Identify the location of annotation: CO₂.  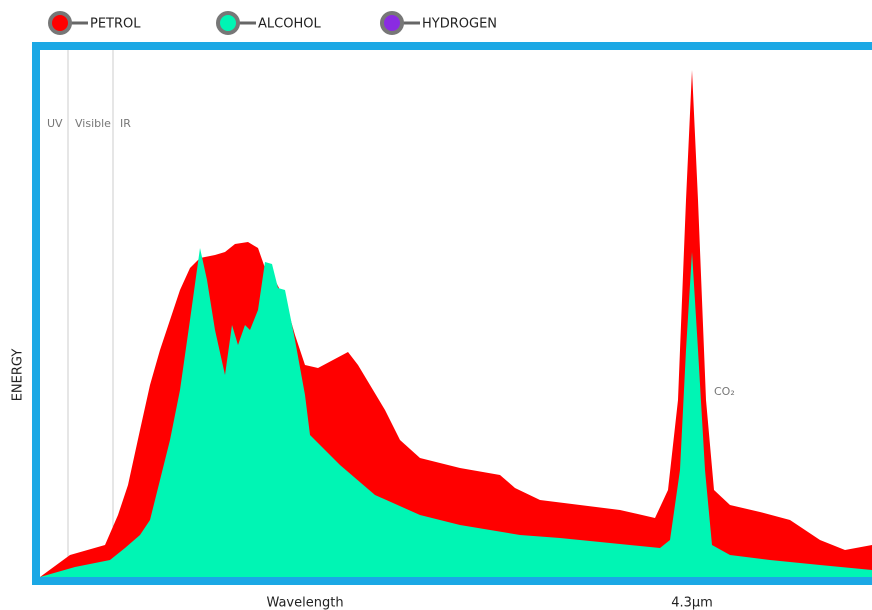
(724, 391).